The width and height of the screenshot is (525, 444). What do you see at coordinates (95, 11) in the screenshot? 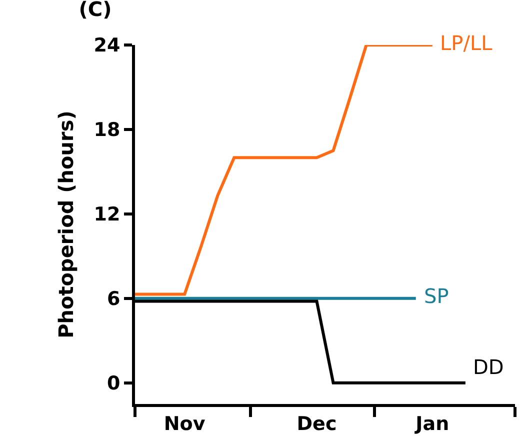
I see `chart-title: (C)` at bounding box center [95, 11].